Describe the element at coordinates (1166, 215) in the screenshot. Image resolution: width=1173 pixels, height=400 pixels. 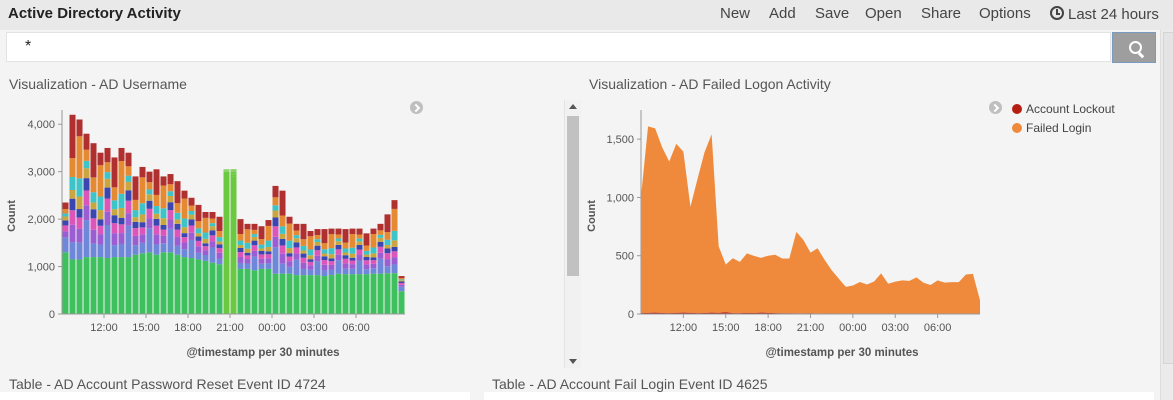
I see `page-scrollbar` at that location.